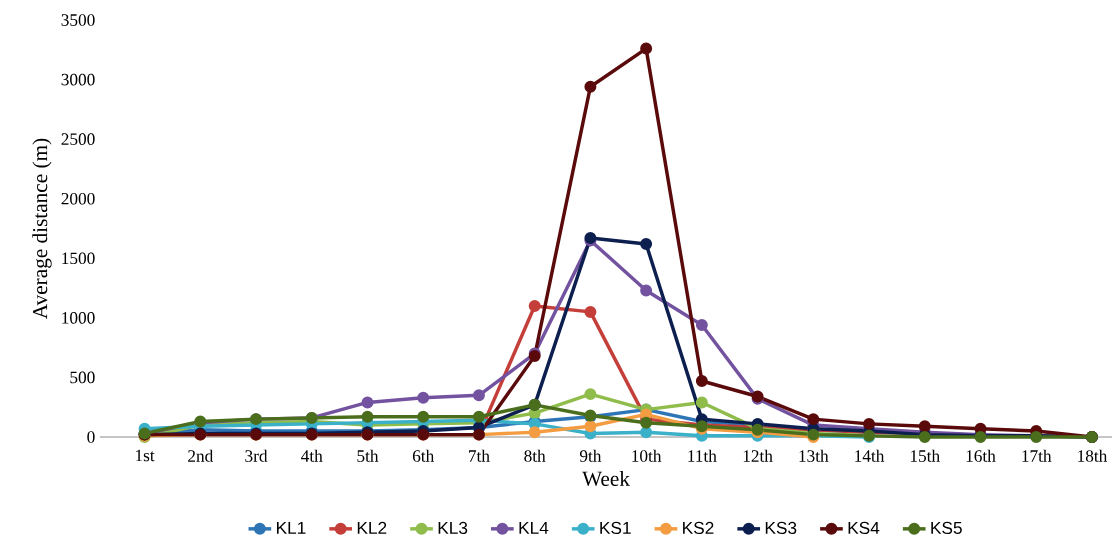  I want to click on y-tick-label: 2000, so click(78, 198).